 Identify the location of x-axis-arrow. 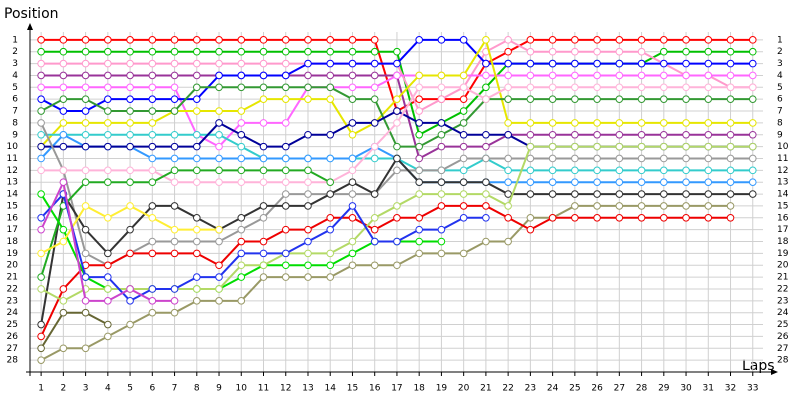
(774, 372).